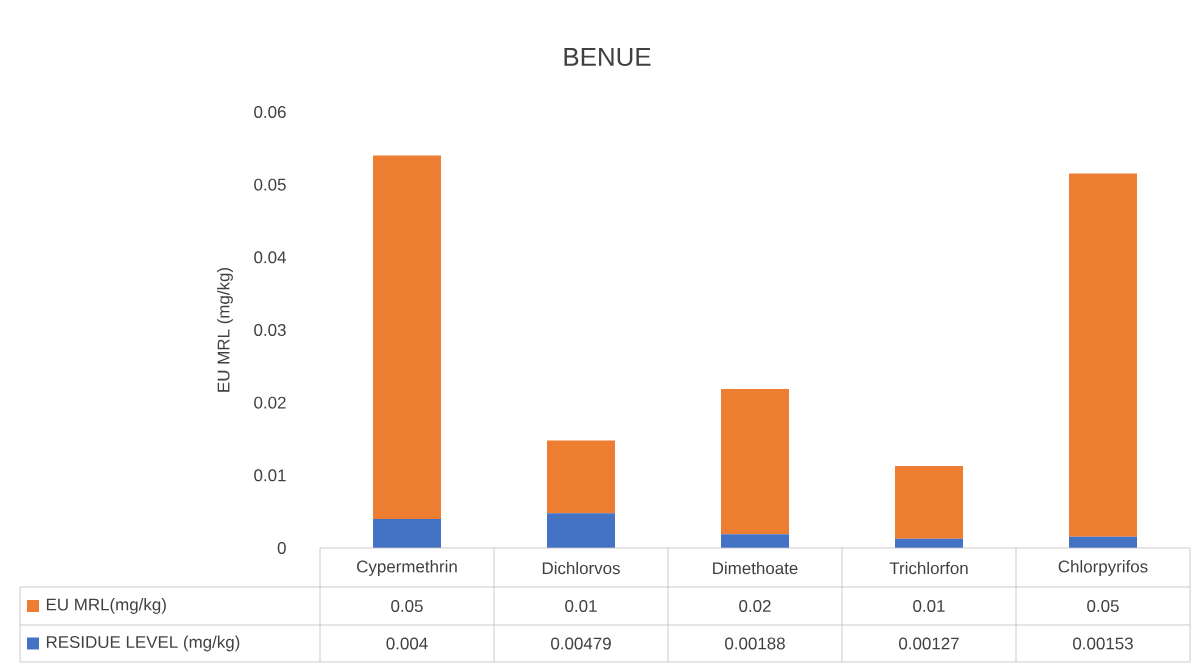 The width and height of the screenshot is (1193, 668). I want to click on legend-label: EU MRL(mg/kg), so click(106, 606).